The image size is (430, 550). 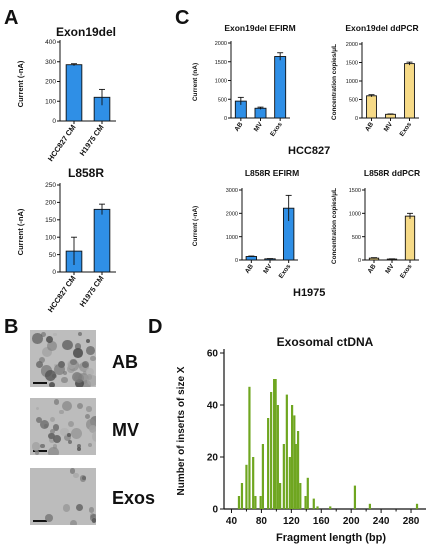 I want to click on d-x-tick-label: 160, so click(x=321, y=521).